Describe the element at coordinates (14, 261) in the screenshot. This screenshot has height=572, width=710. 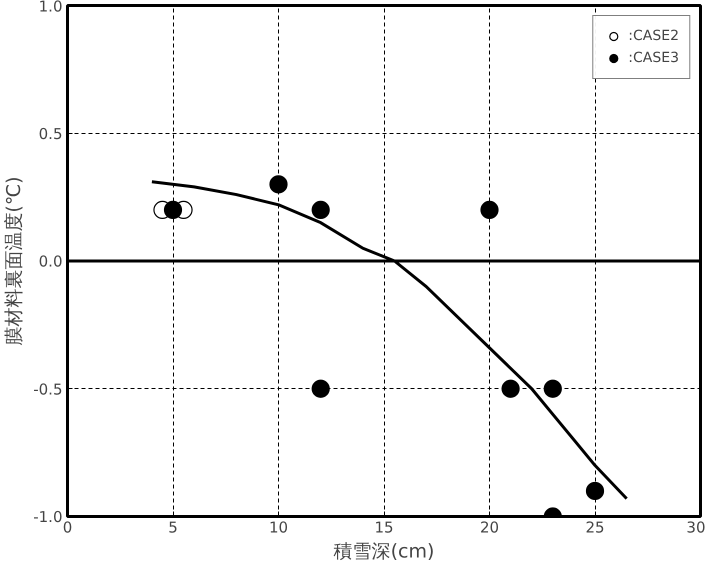
I see `y-axis-title: 膜材料裏面温度(℃)` at that location.